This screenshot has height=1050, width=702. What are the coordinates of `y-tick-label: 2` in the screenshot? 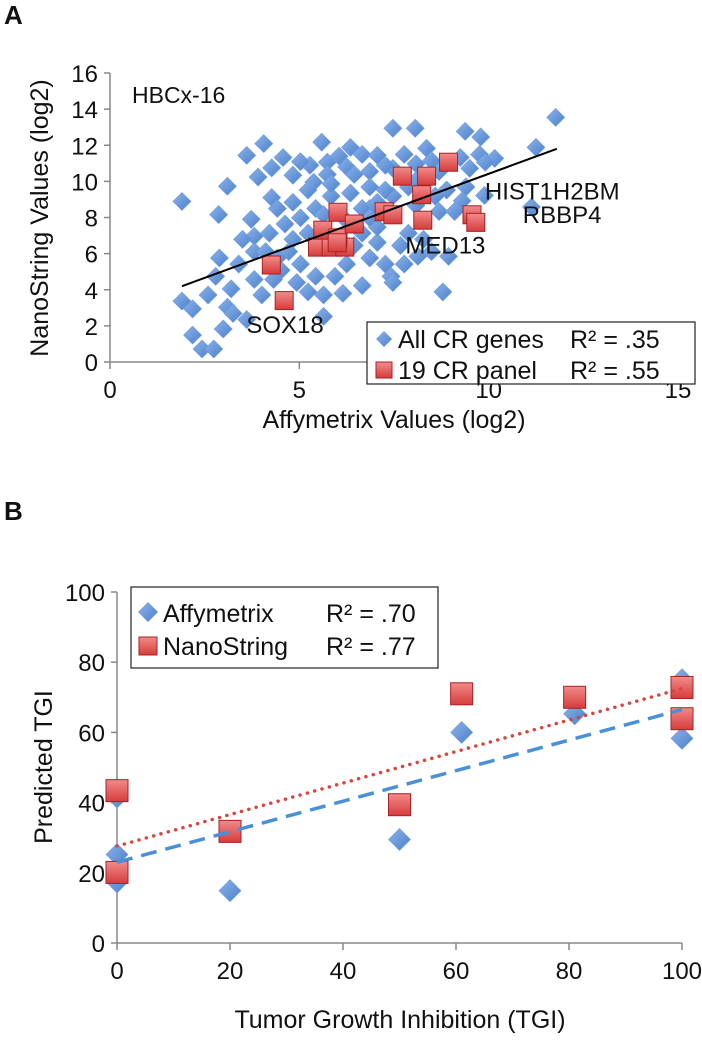 It's located at (91, 327).